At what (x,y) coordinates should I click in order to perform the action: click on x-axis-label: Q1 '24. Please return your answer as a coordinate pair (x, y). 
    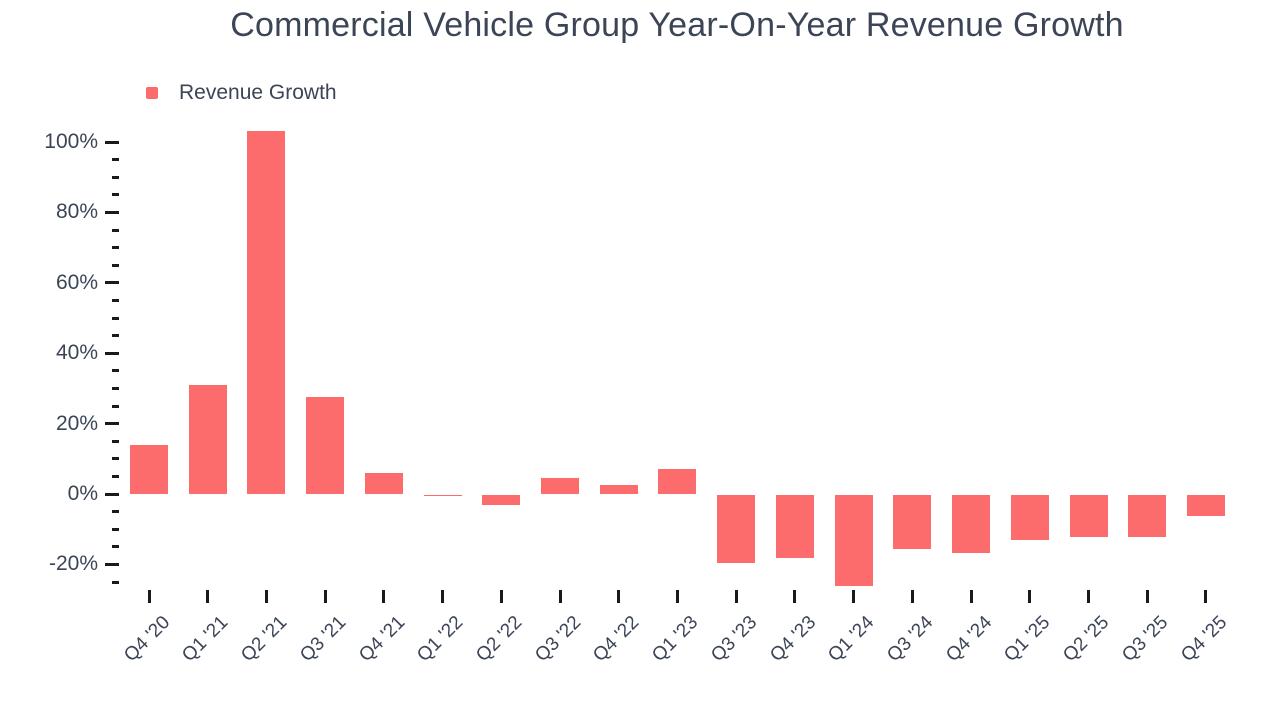
    Looking at the image, I should click on (851, 639).